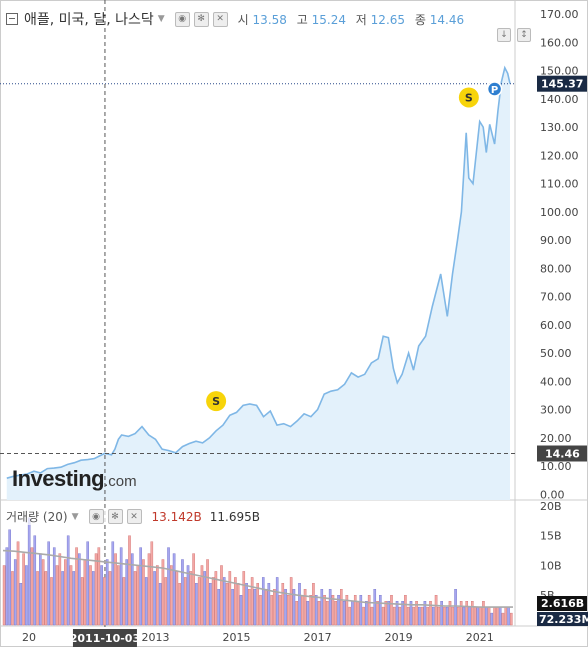 The height and width of the screenshot is (648, 588). I want to click on arrow-down-icon: ↓, so click(504, 35).